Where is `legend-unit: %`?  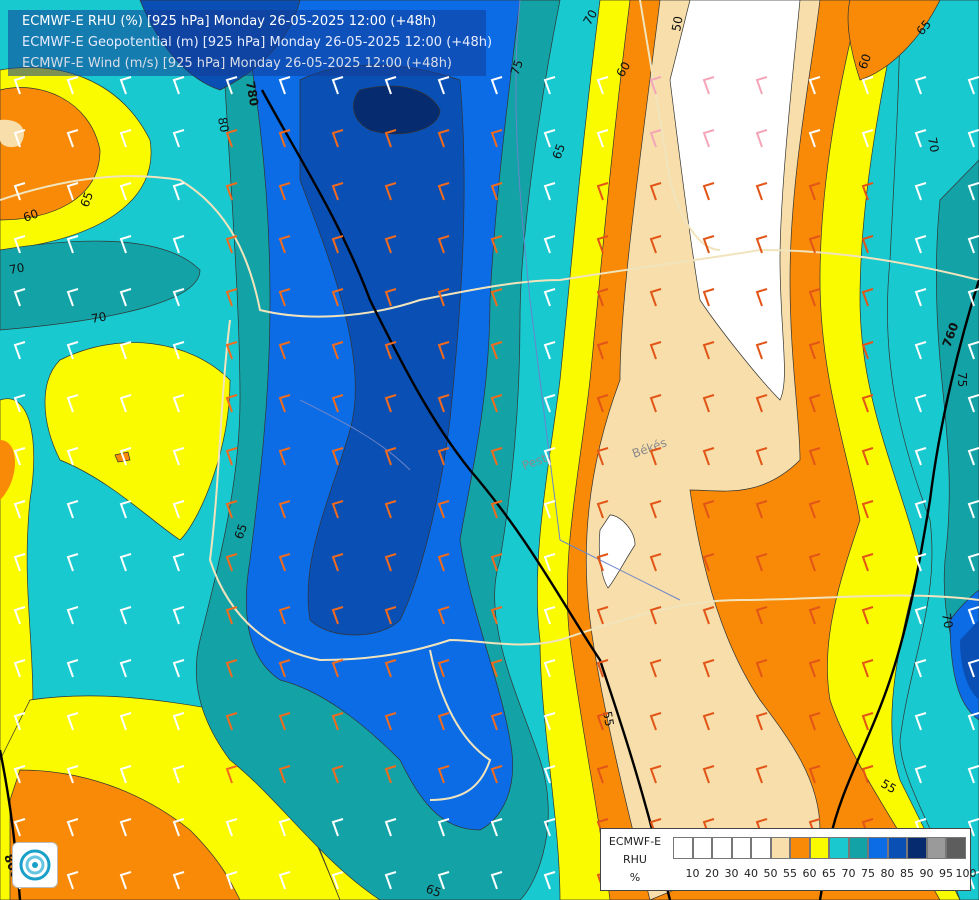 legend-unit: % is located at coordinates (635, 877).